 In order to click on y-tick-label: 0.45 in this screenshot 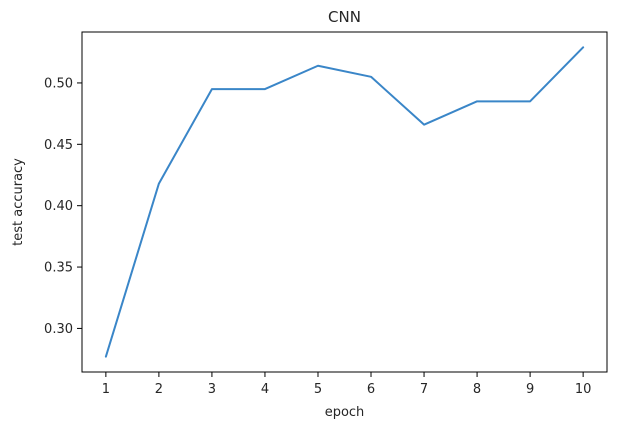, I will do `click(58, 145)`.